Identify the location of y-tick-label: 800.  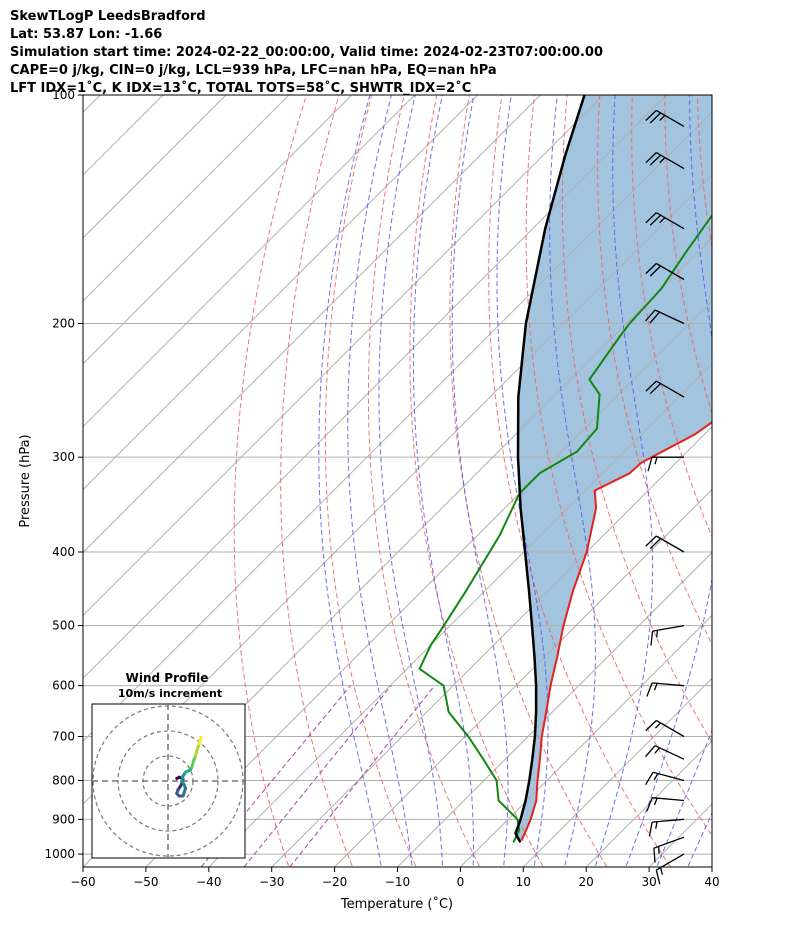
(63, 781).